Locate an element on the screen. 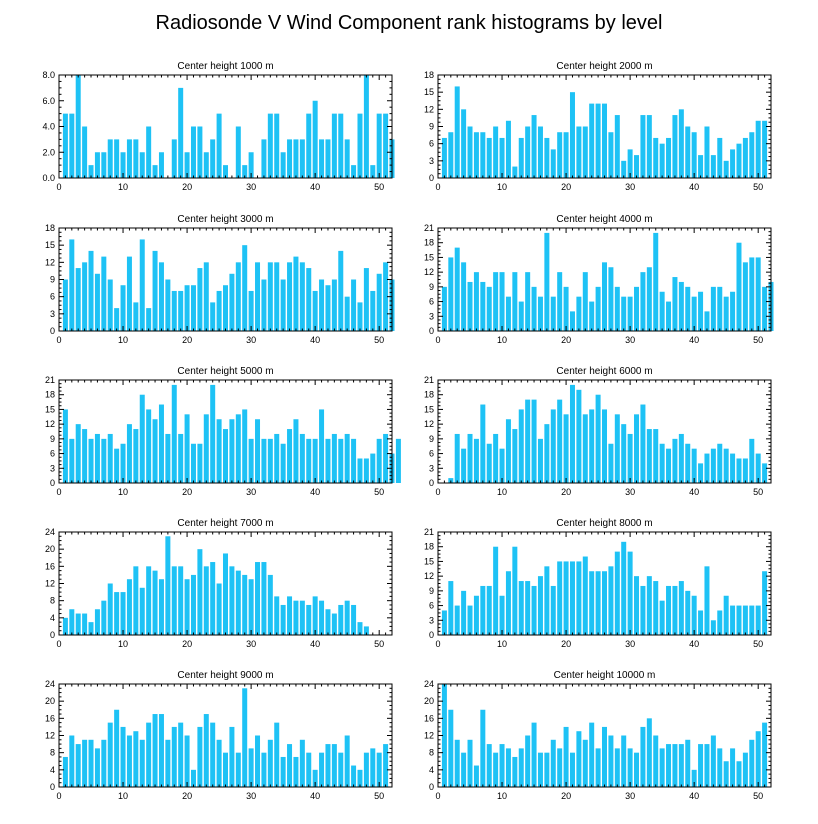  y-tick-label: 4.0 is located at coordinates (48, 127).